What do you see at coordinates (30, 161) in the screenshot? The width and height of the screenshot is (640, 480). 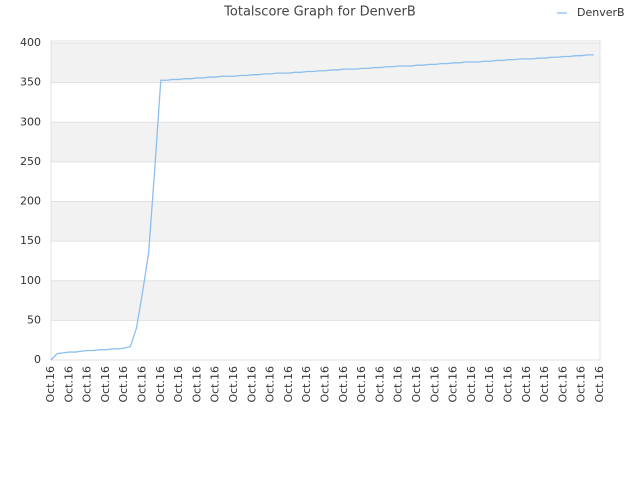 I see `y-tick-label: 250` at bounding box center [30, 161].